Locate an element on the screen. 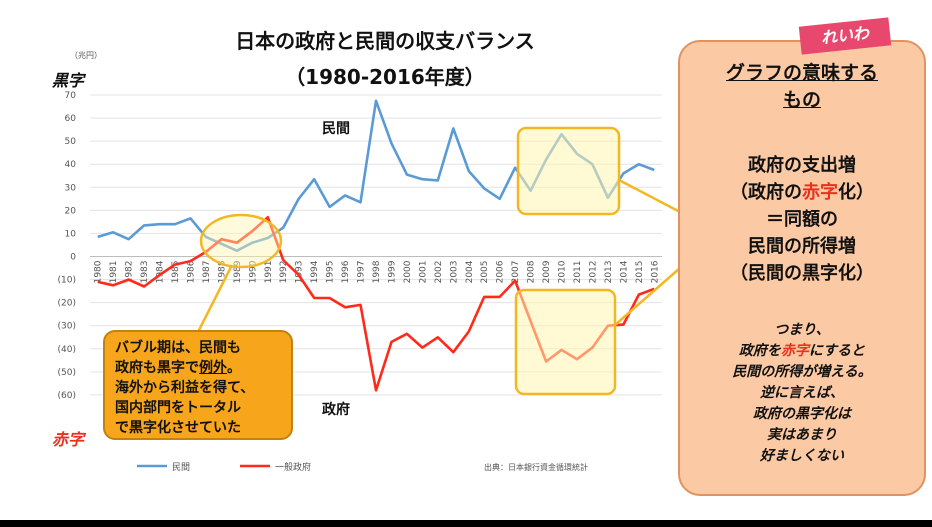 The height and width of the screenshot is (527, 932). connector-bubble is located at coordinates (213, 301).